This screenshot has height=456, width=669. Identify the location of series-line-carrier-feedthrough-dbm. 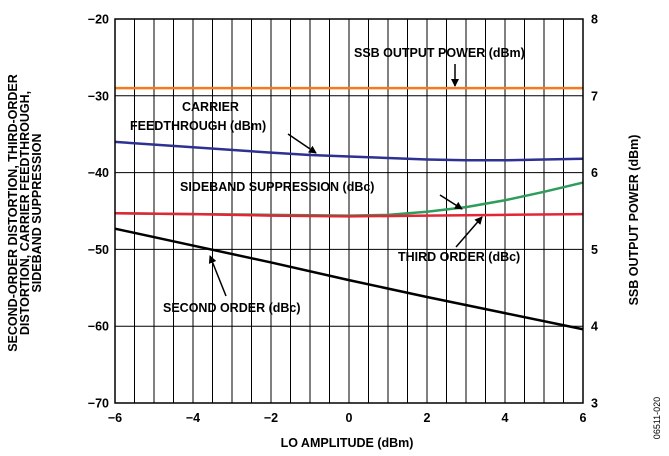
(349, 151).